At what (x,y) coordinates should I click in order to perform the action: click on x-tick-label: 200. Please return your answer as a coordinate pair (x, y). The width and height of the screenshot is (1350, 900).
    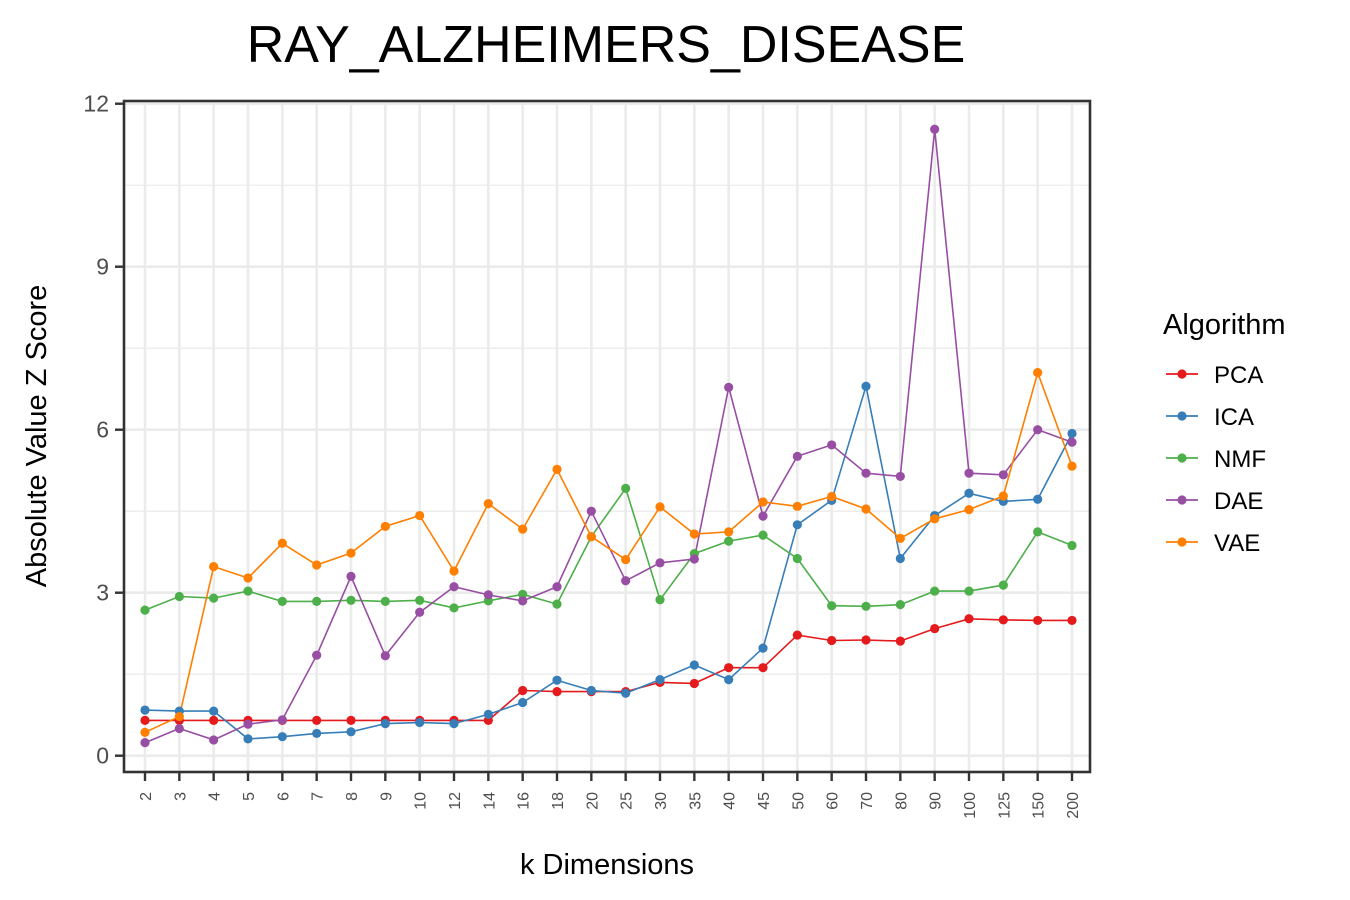
    Looking at the image, I should click on (1073, 805).